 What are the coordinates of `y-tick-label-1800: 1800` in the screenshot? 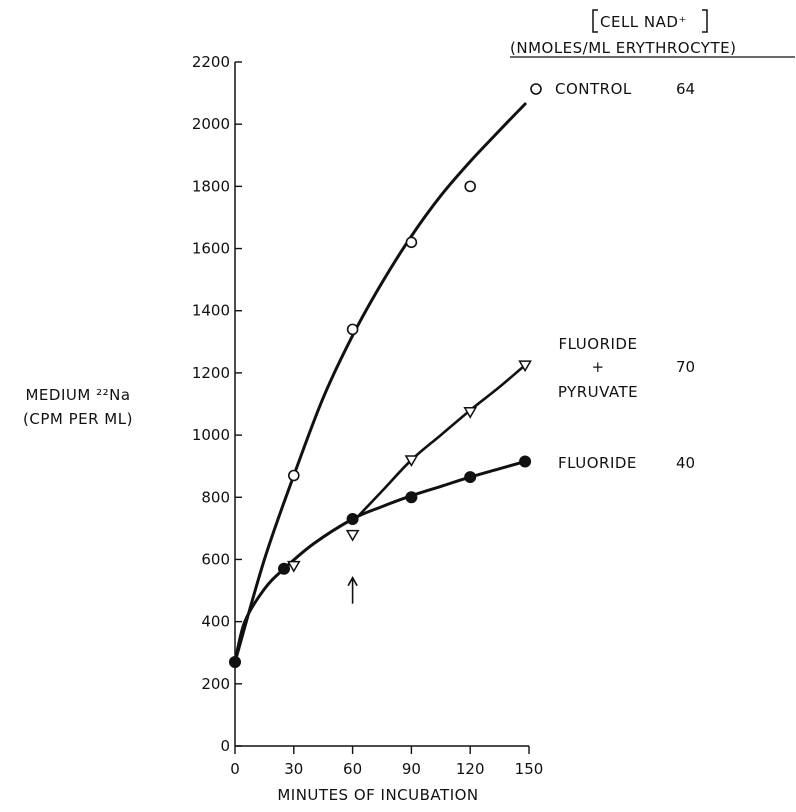 It's located at (211, 186).